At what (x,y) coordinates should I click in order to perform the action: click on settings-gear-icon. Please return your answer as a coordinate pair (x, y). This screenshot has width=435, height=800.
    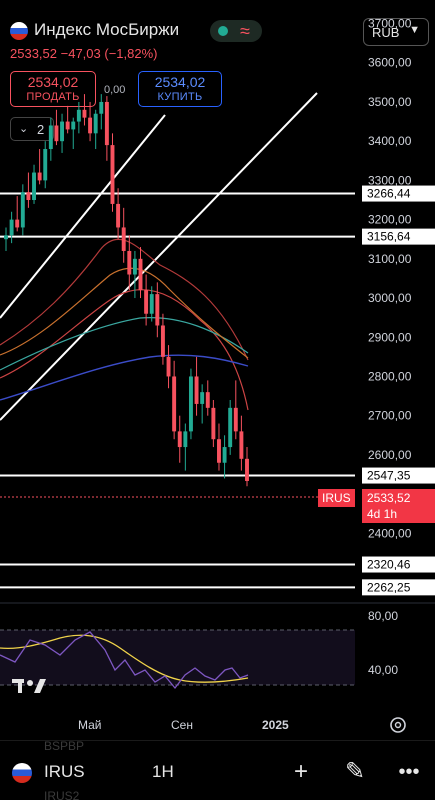
    Looking at the image, I should click on (398, 725).